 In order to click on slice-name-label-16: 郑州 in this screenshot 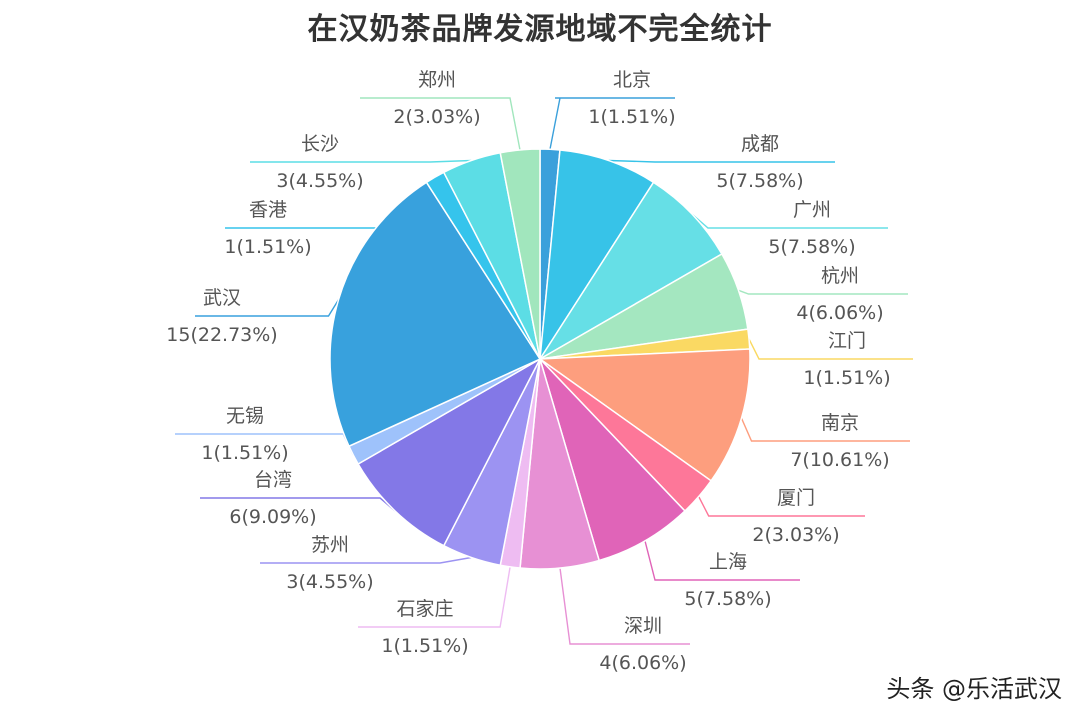, I will do `click(437, 80)`.